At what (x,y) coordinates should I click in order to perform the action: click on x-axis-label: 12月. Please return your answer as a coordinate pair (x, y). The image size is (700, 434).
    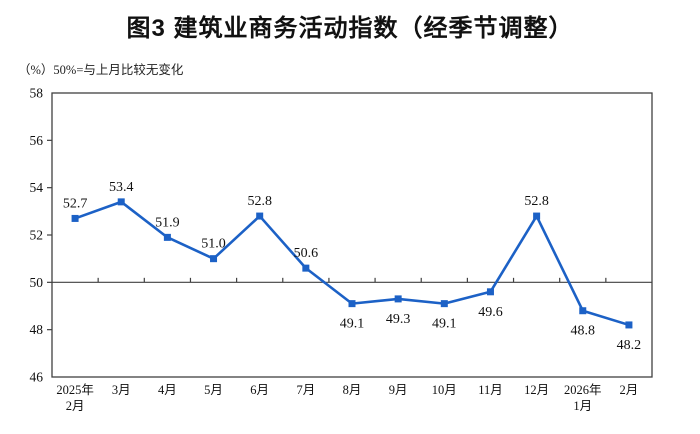
    Looking at the image, I should click on (536, 390).